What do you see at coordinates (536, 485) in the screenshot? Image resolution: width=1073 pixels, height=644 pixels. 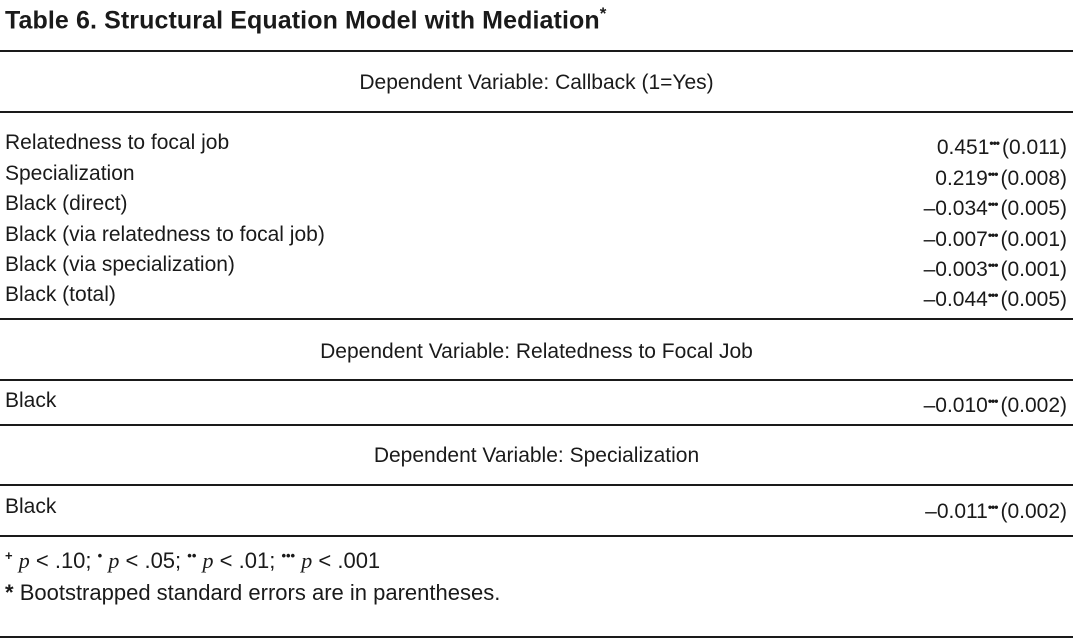 I see `section-rule-specialization` at bounding box center [536, 485].